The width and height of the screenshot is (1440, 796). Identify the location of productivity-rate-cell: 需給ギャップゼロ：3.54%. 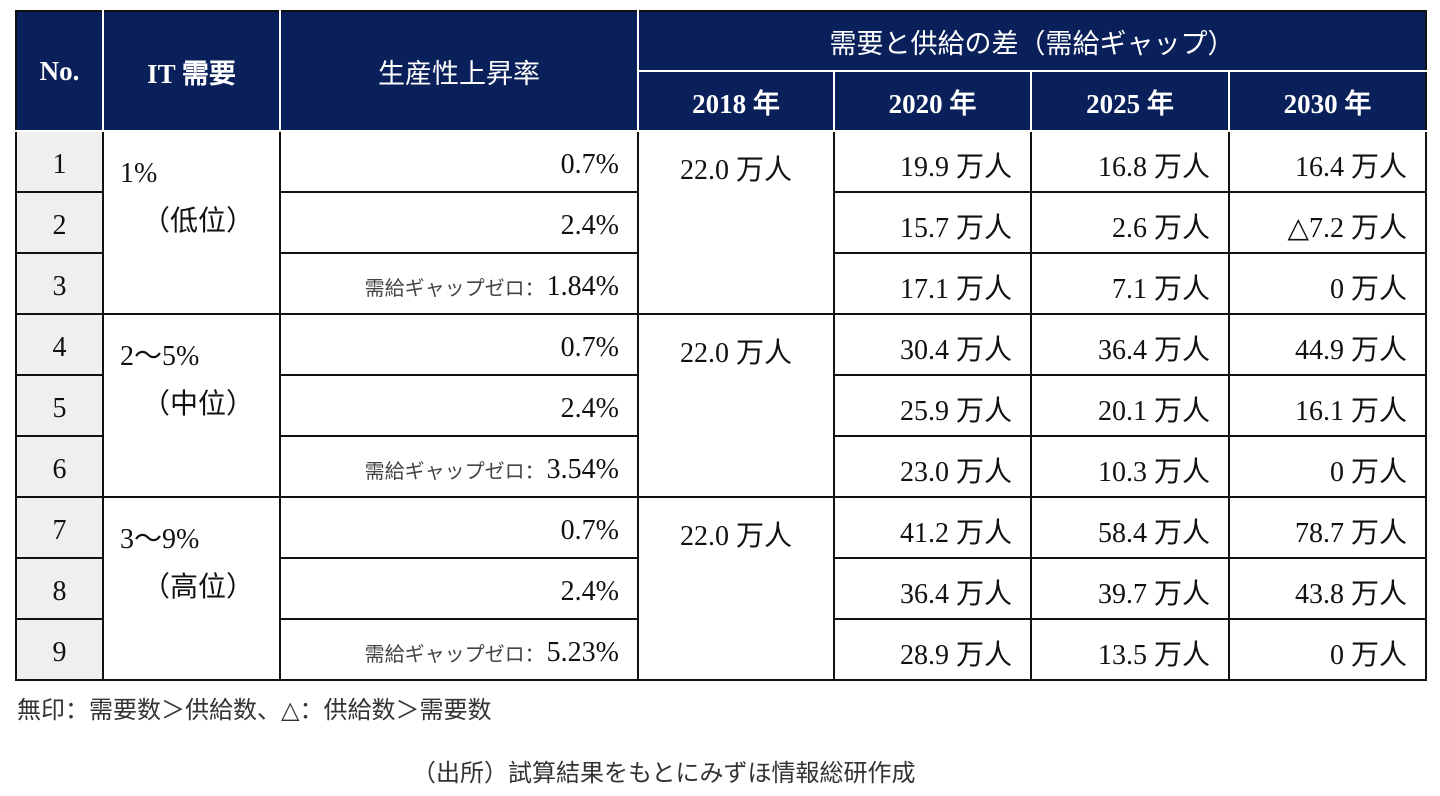
(459, 466).